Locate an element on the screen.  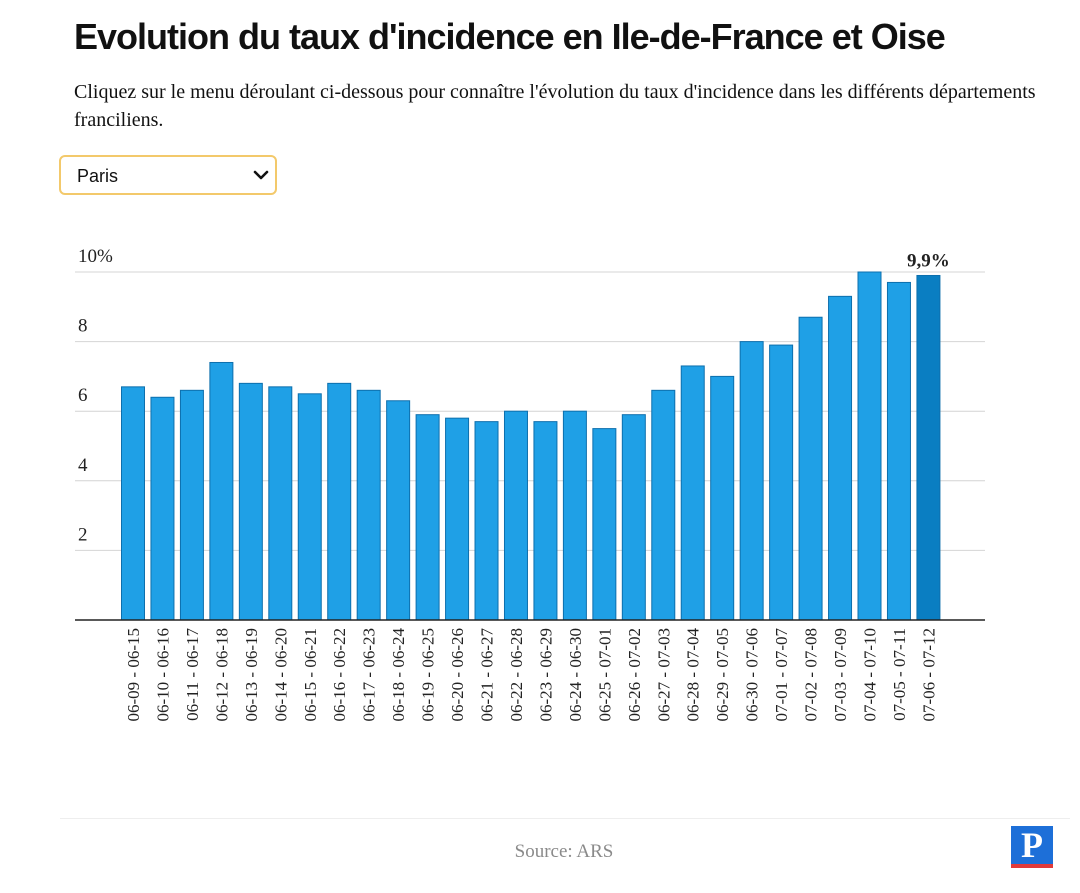
x-tick-label: 06-28 - 07-04 is located at coordinates (693, 675).